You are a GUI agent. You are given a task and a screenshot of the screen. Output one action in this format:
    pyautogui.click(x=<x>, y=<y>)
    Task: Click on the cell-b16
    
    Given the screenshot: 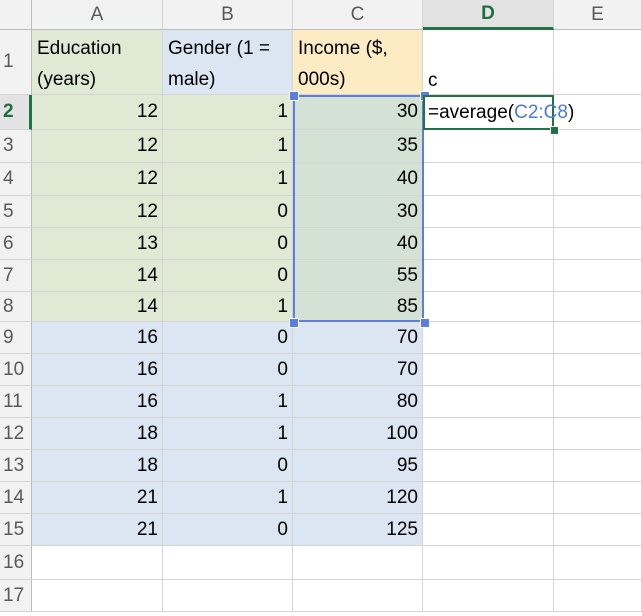 What is the action you would take?
    pyautogui.click(x=228, y=563)
    